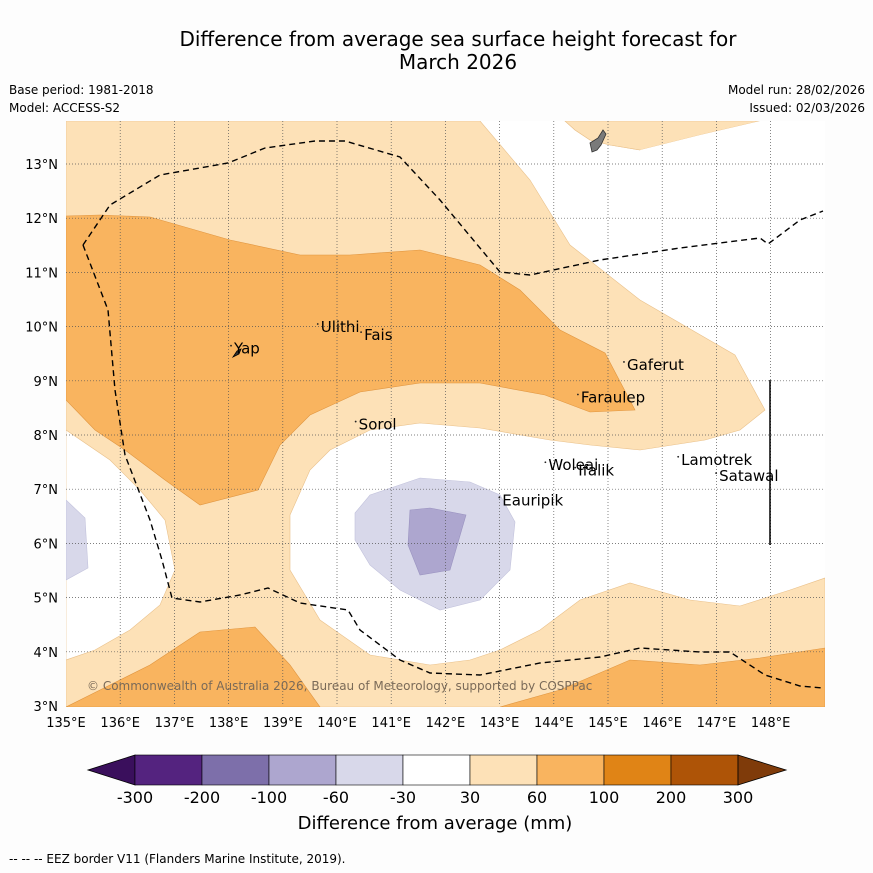 The height and width of the screenshot is (873, 873). What do you see at coordinates (111, 770) in the screenshot?
I see `colorbar-extend-low` at bounding box center [111, 770].